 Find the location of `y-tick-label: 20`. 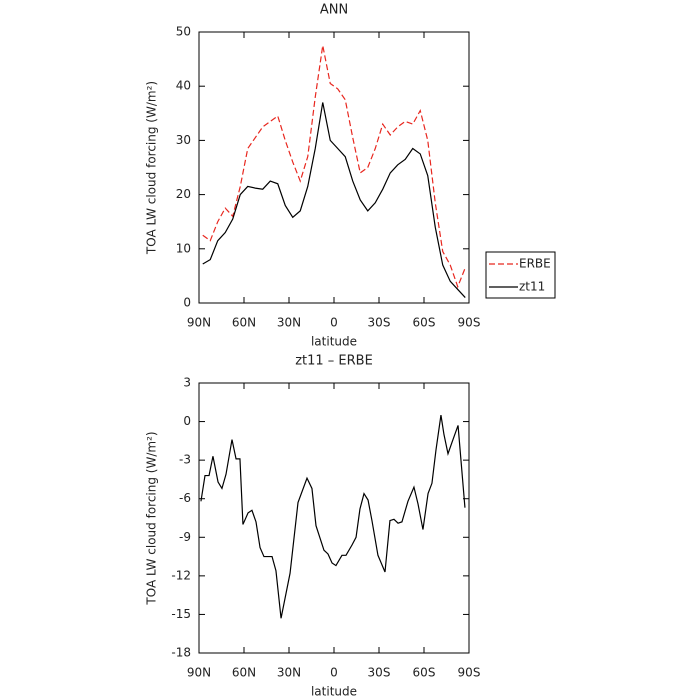

y-tick-label: 20 is located at coordinates (183, 194).